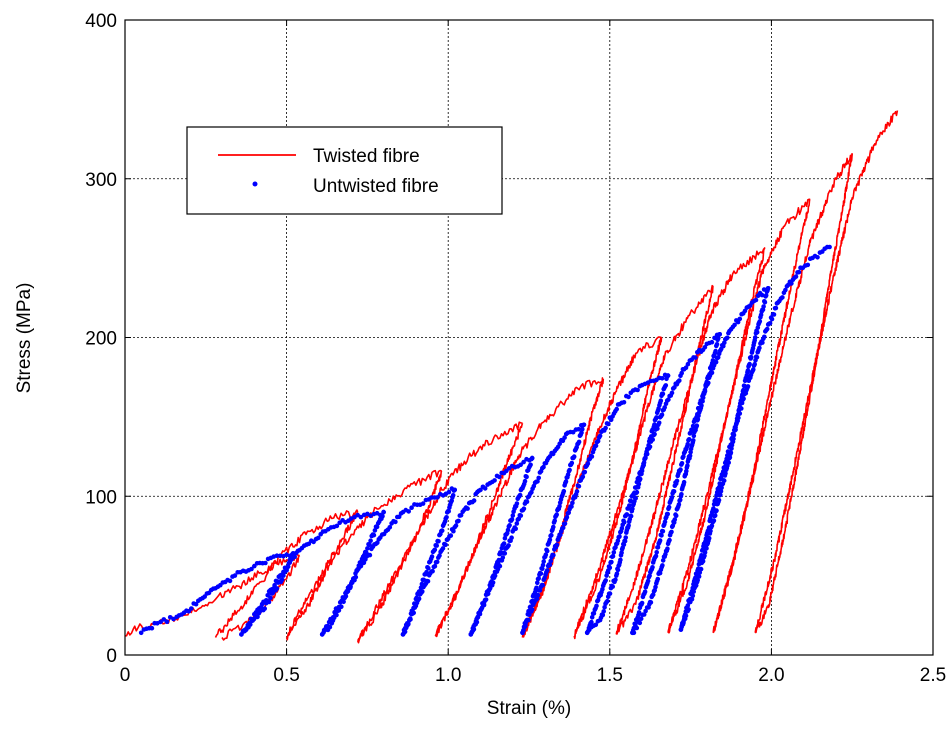 This screenshot has height=750, width=952. Describe the element at coordinates (255, 184) in the screenshot. I see `legend-swatch-untwisted` at that location.